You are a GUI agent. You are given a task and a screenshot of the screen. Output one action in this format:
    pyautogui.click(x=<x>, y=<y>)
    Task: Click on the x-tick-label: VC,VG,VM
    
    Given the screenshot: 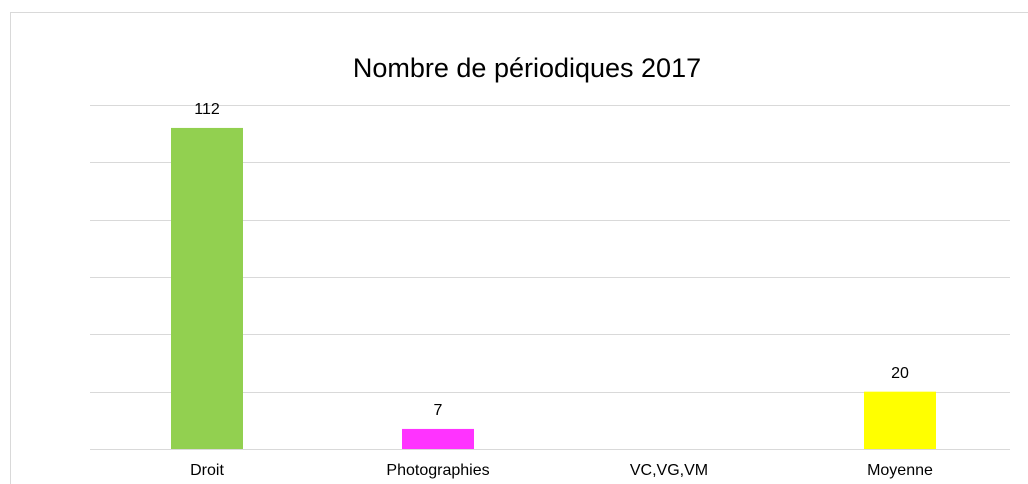 What is the action you would take?
    pyautogui.click(x=669, y=470)
    